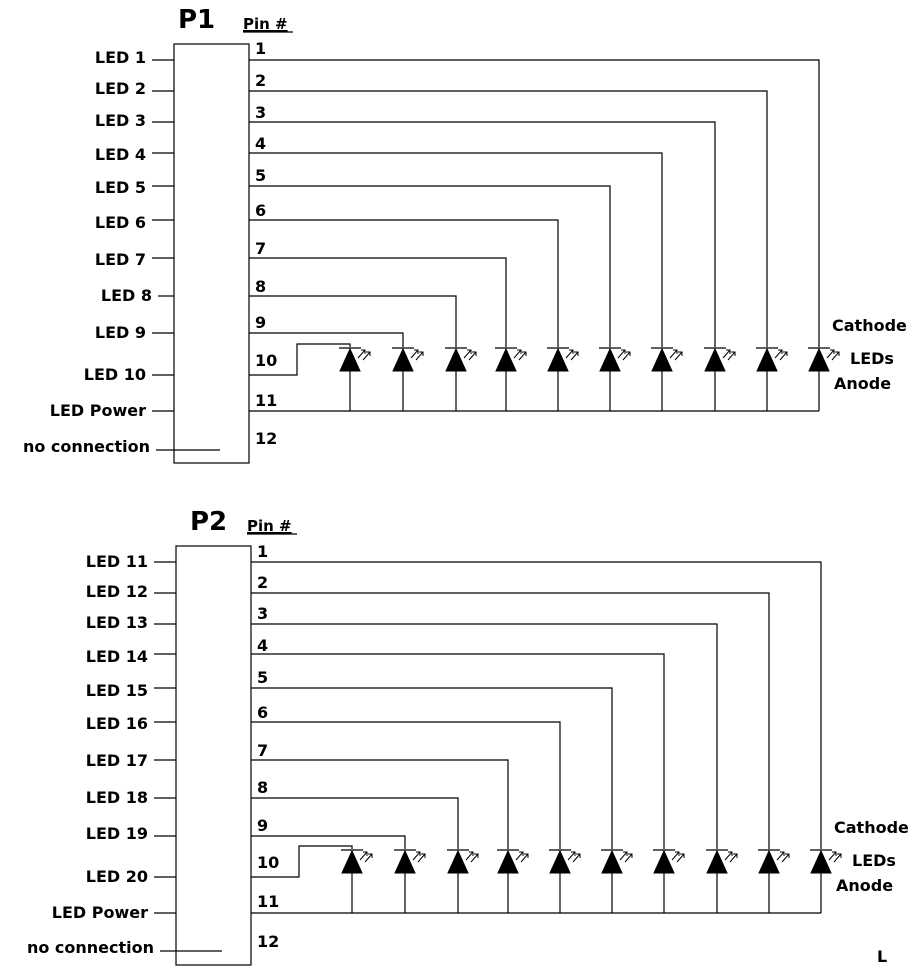 This screenshot has height=966, width=919. Describe the element at coordinates (262, 712) in the screenshot. I see `p2-pin-number: 6` at that location.